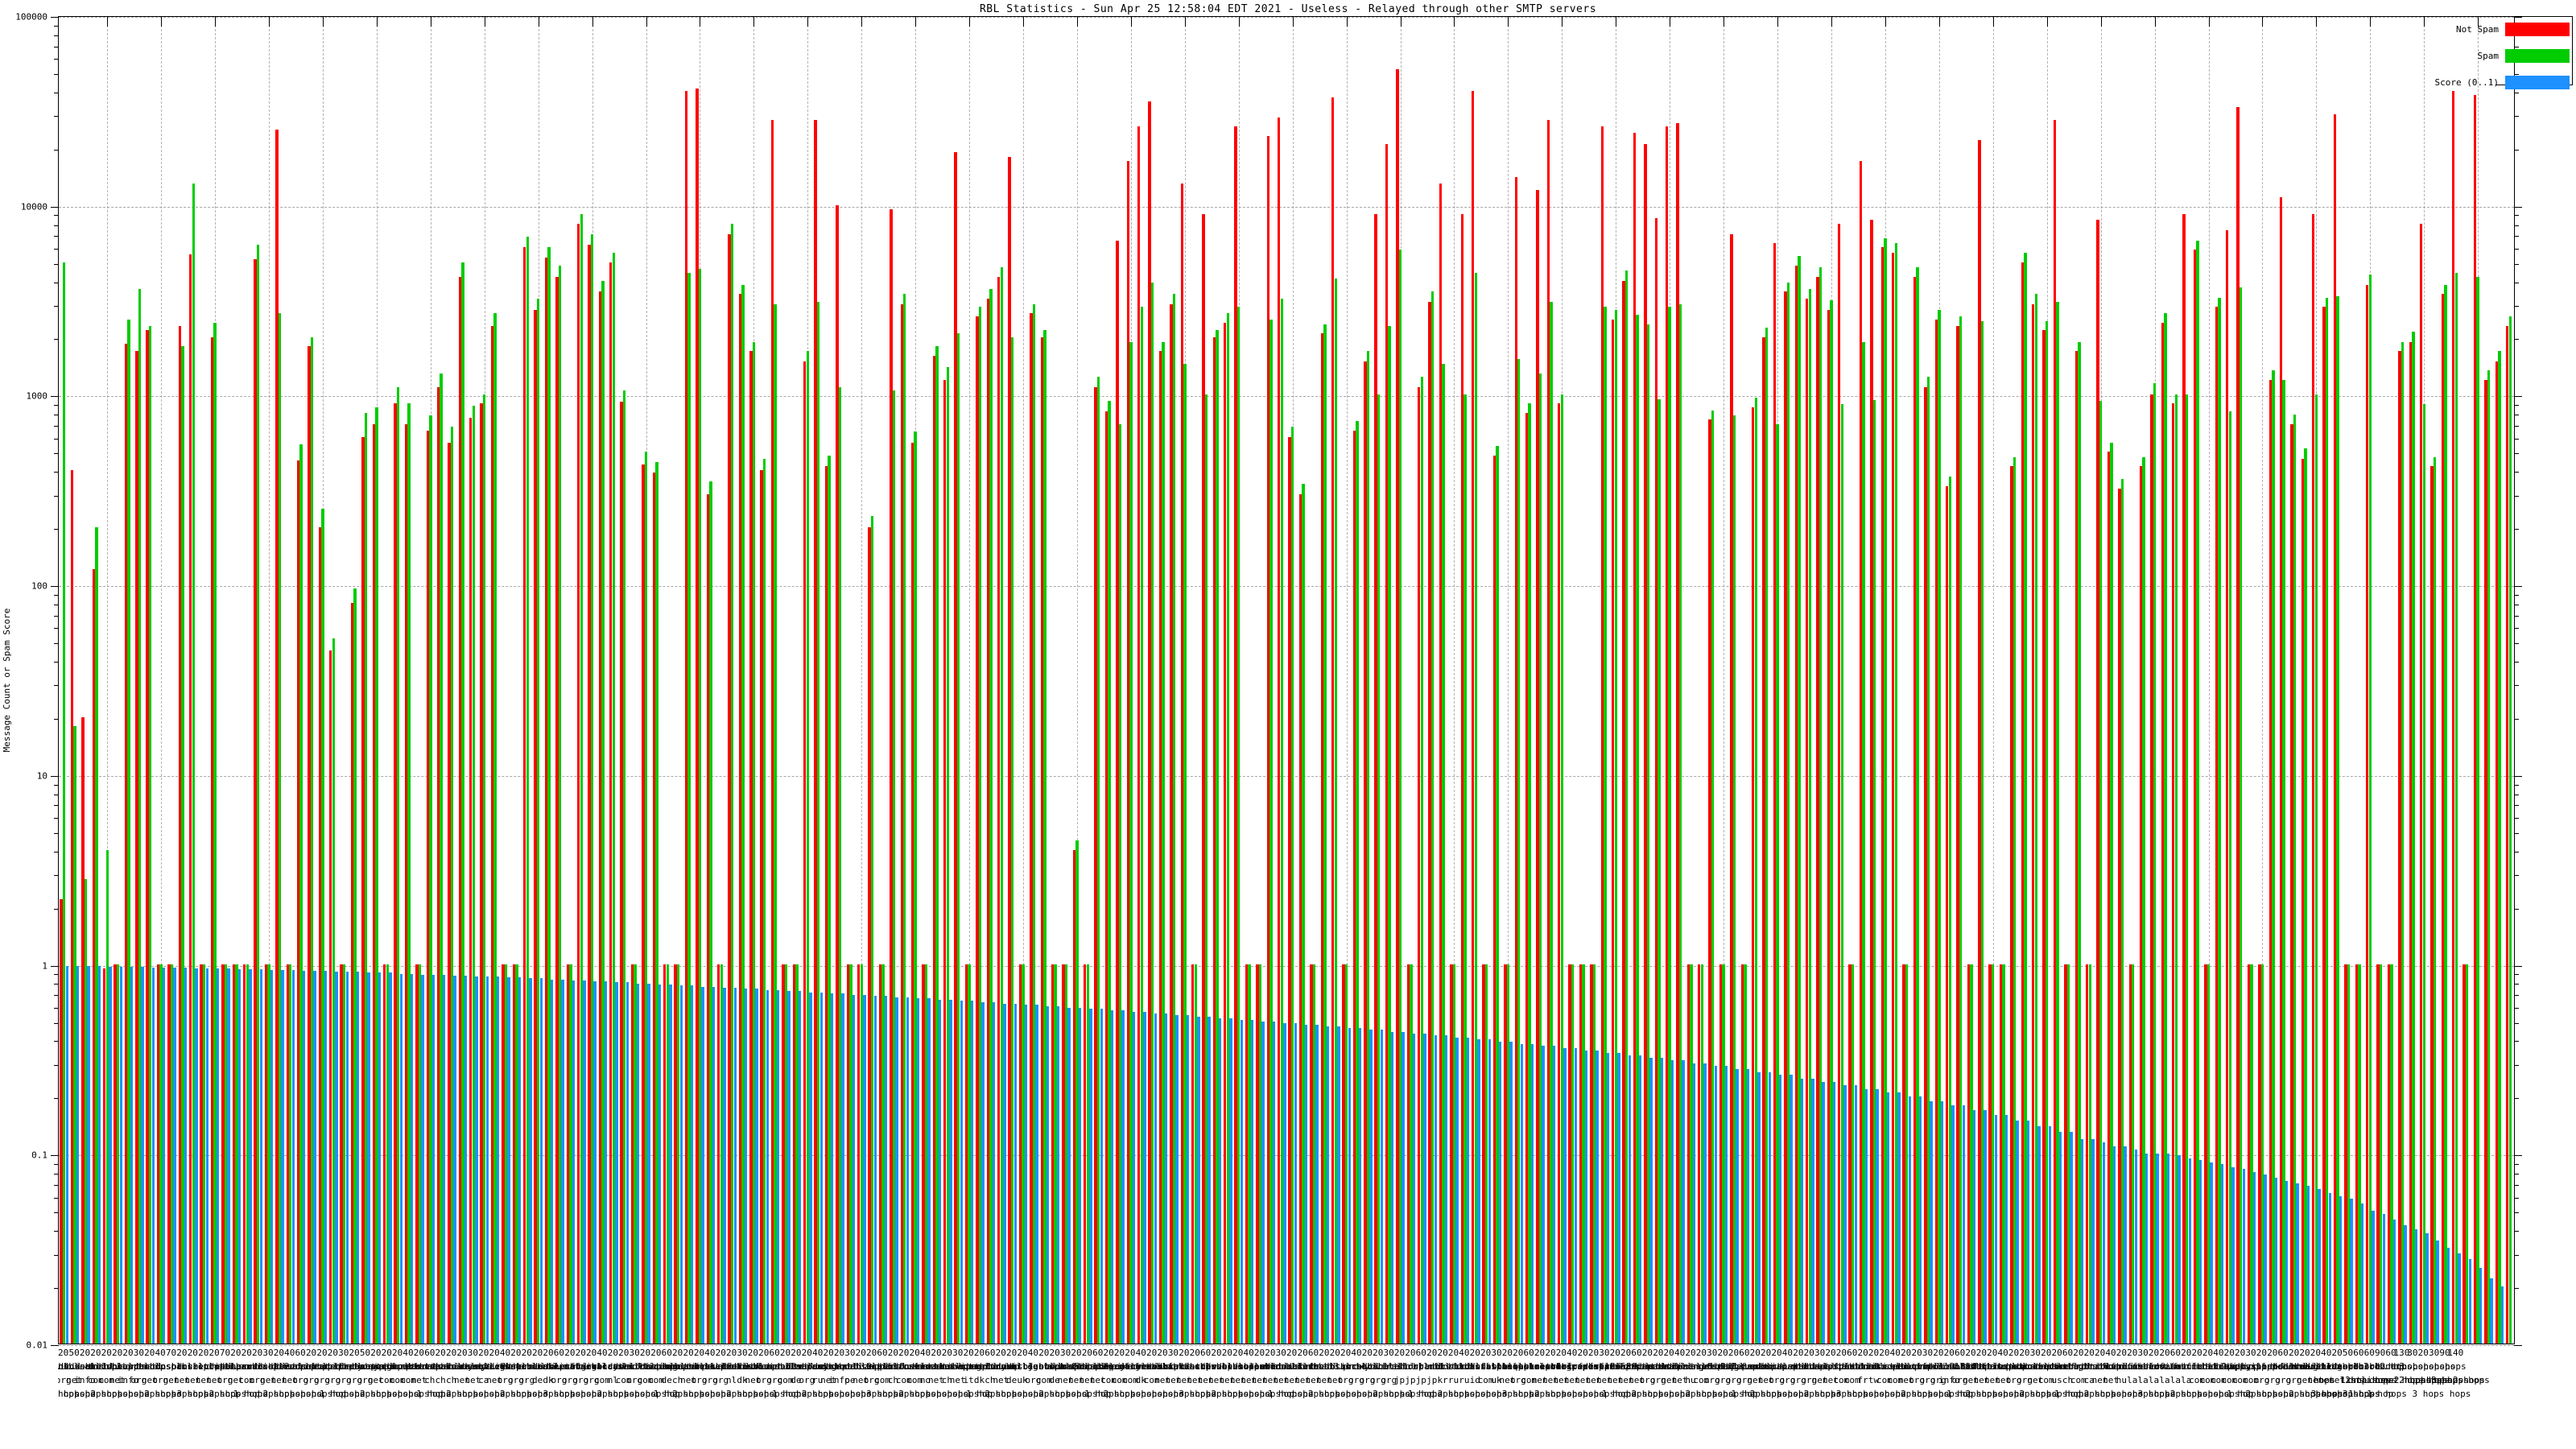  Describe the element at coordinates (1286, 587) in the screenshot. I see `y-gridline` at that location.